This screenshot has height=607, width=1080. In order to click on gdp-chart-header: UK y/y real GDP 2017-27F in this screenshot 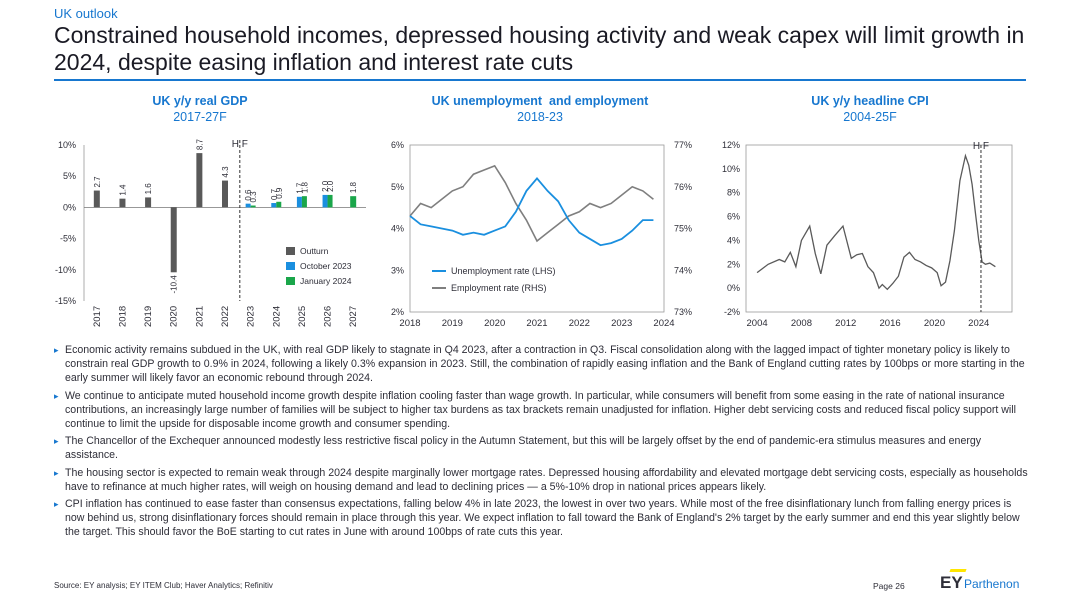, I will do `click(200, 109)`.